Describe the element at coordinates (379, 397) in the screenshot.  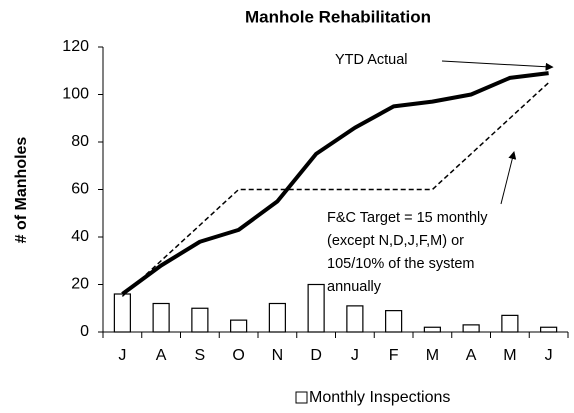
I see `legend-label: Monthly Inspections` at that location.